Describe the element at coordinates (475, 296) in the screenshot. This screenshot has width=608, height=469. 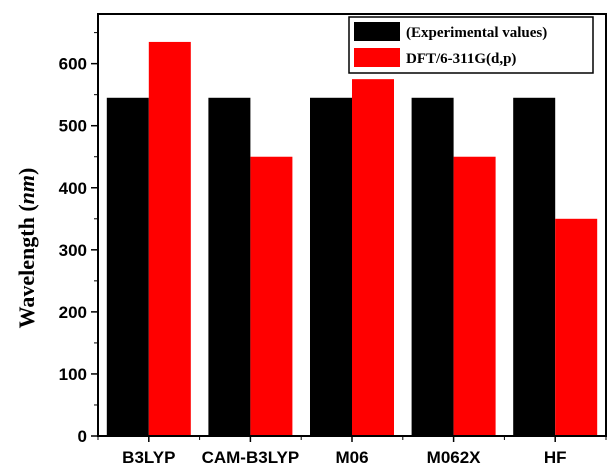
I see `bar-dft-m062x` at that location.